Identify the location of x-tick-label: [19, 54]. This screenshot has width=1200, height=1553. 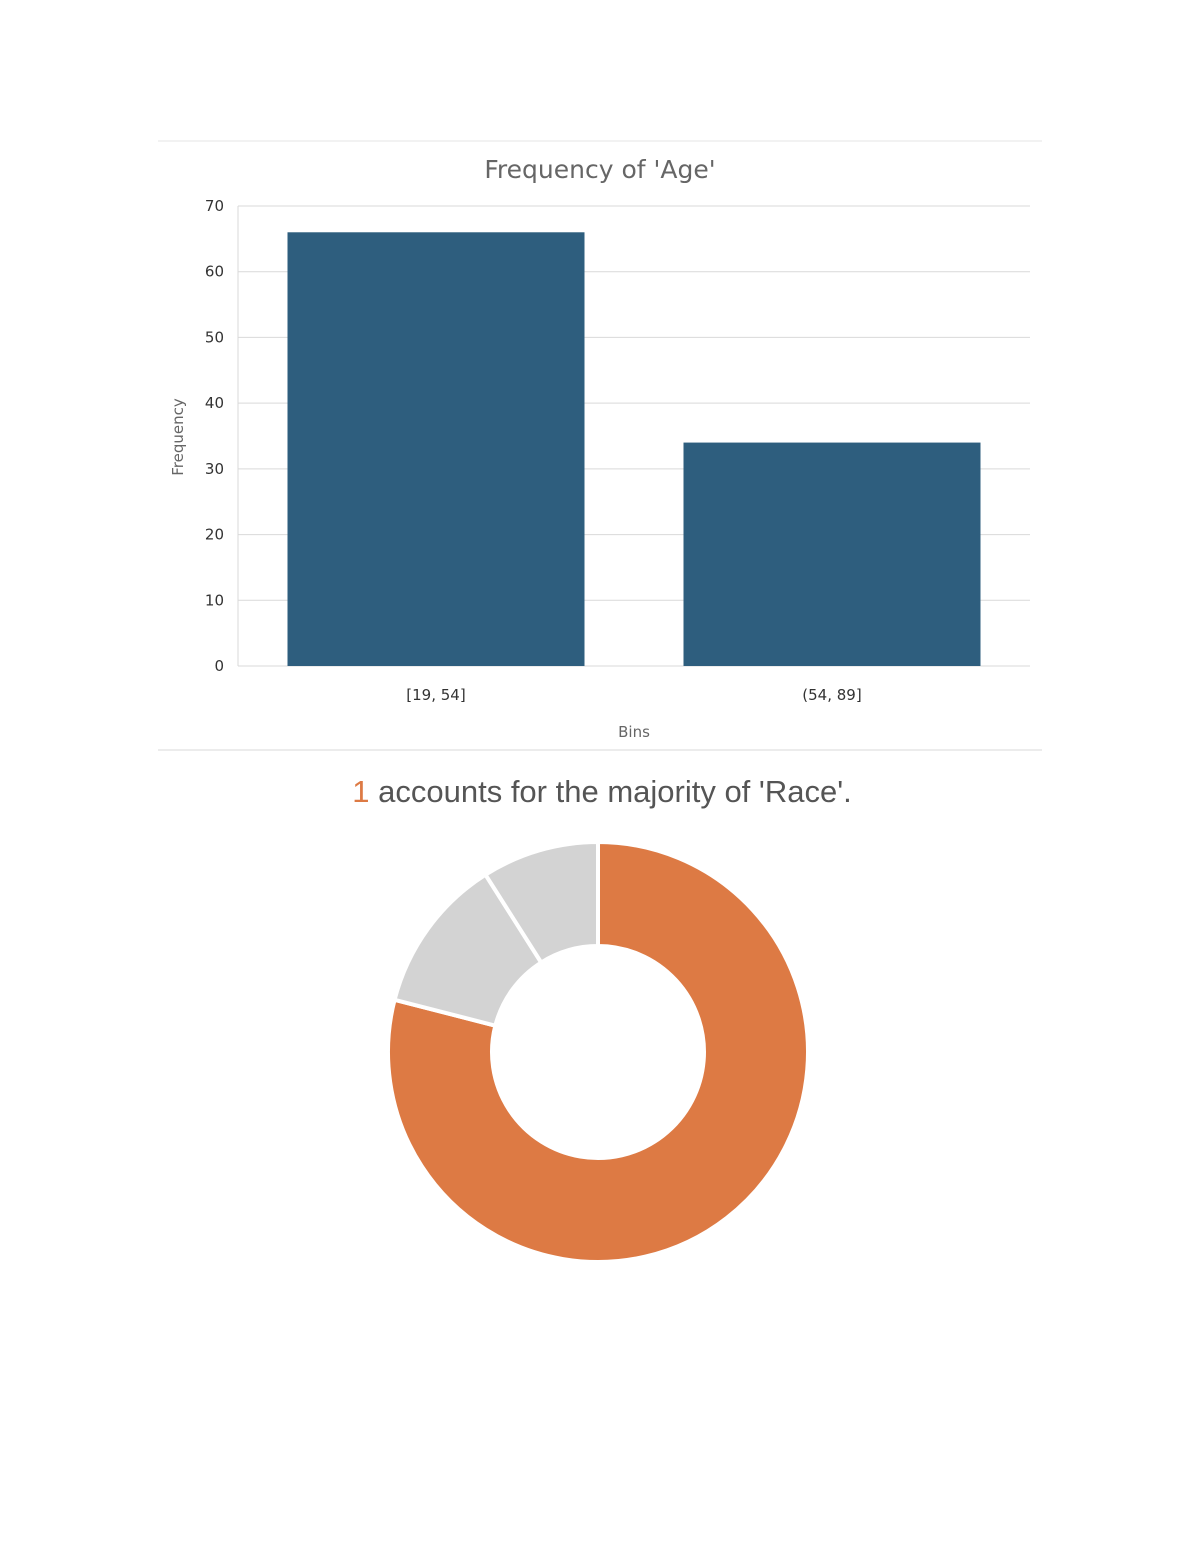
(435, 695).